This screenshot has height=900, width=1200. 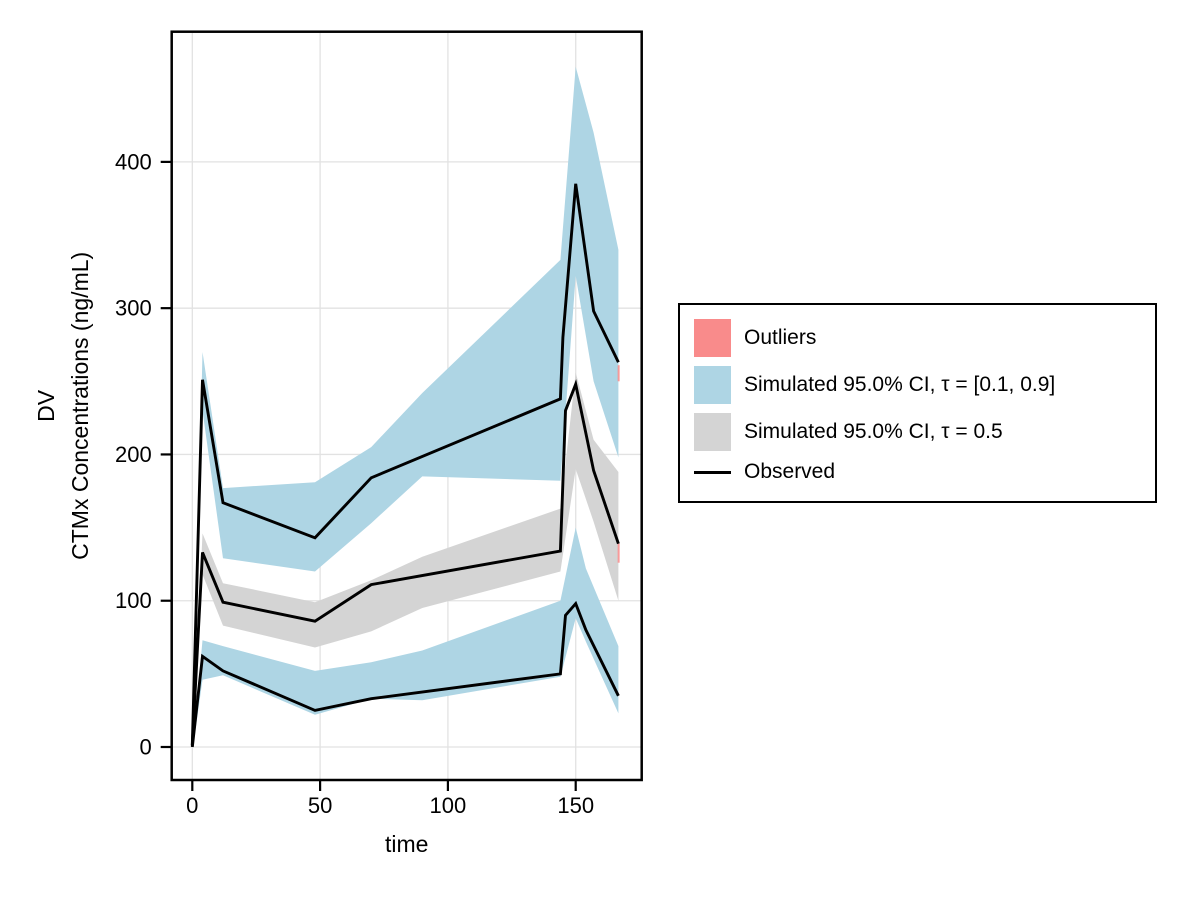 I want to click on legend-item-simulated-ci-median: Simulated 95.0% CI, τ = 0.5, so click(x=924, y=432).